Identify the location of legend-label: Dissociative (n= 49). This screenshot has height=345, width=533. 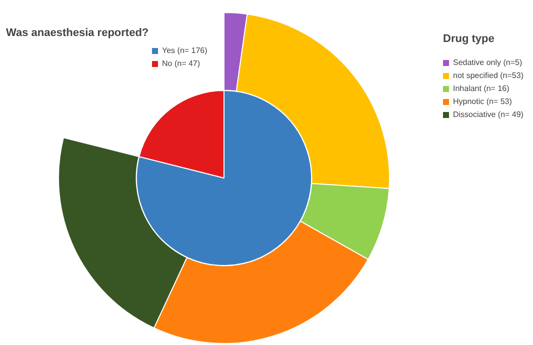
(488, 114).